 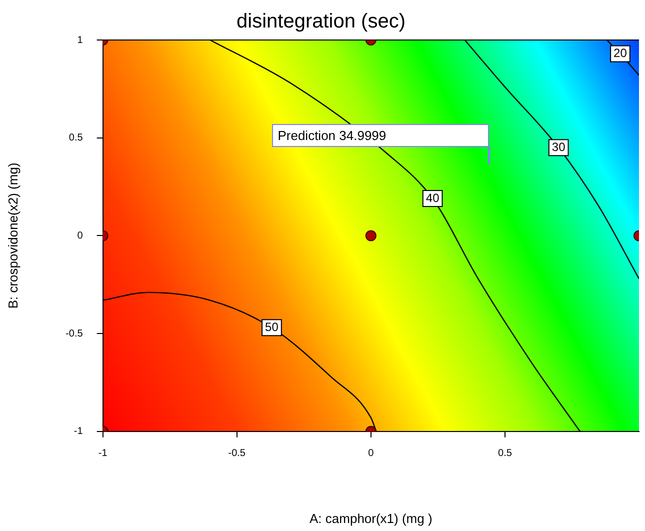 What do you see at coordinates (621, 53) in the screenshot?
I see `series-label: 20` at bounding box center [621, 53].